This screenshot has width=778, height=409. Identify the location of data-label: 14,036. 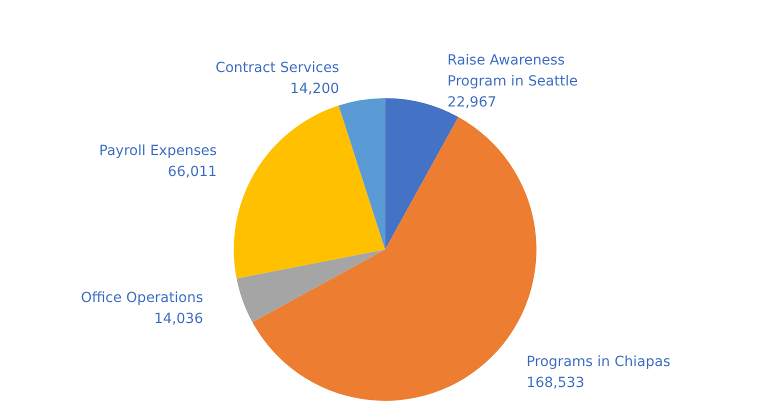
(179, 318).